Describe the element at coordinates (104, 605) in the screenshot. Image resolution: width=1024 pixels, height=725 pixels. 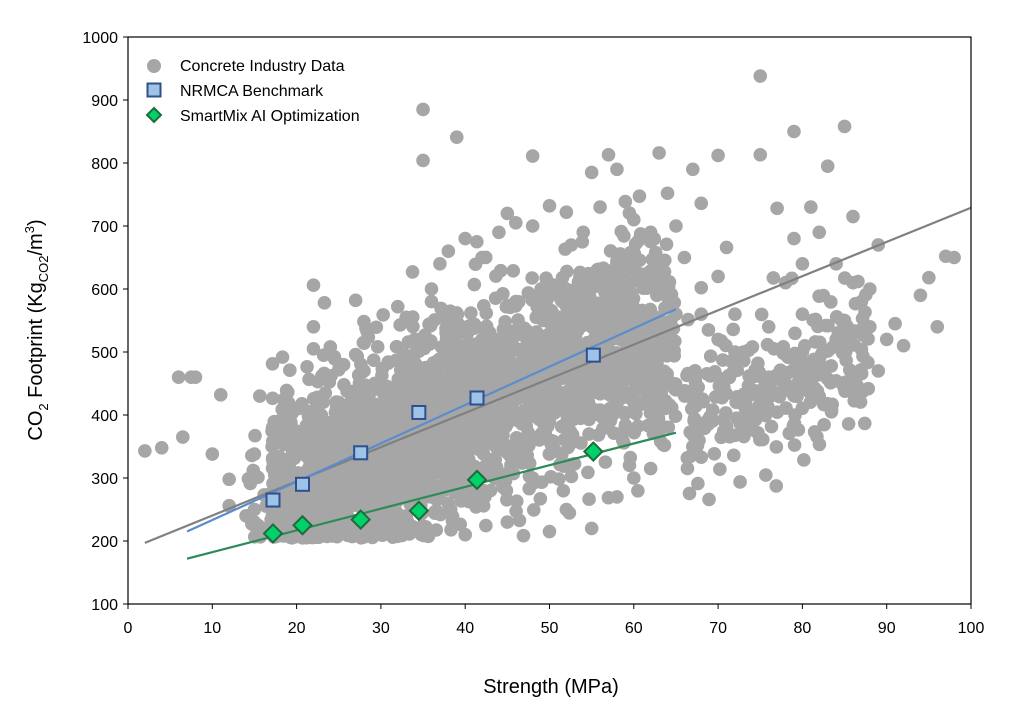
I see `y-tick-label: 100` at that location.